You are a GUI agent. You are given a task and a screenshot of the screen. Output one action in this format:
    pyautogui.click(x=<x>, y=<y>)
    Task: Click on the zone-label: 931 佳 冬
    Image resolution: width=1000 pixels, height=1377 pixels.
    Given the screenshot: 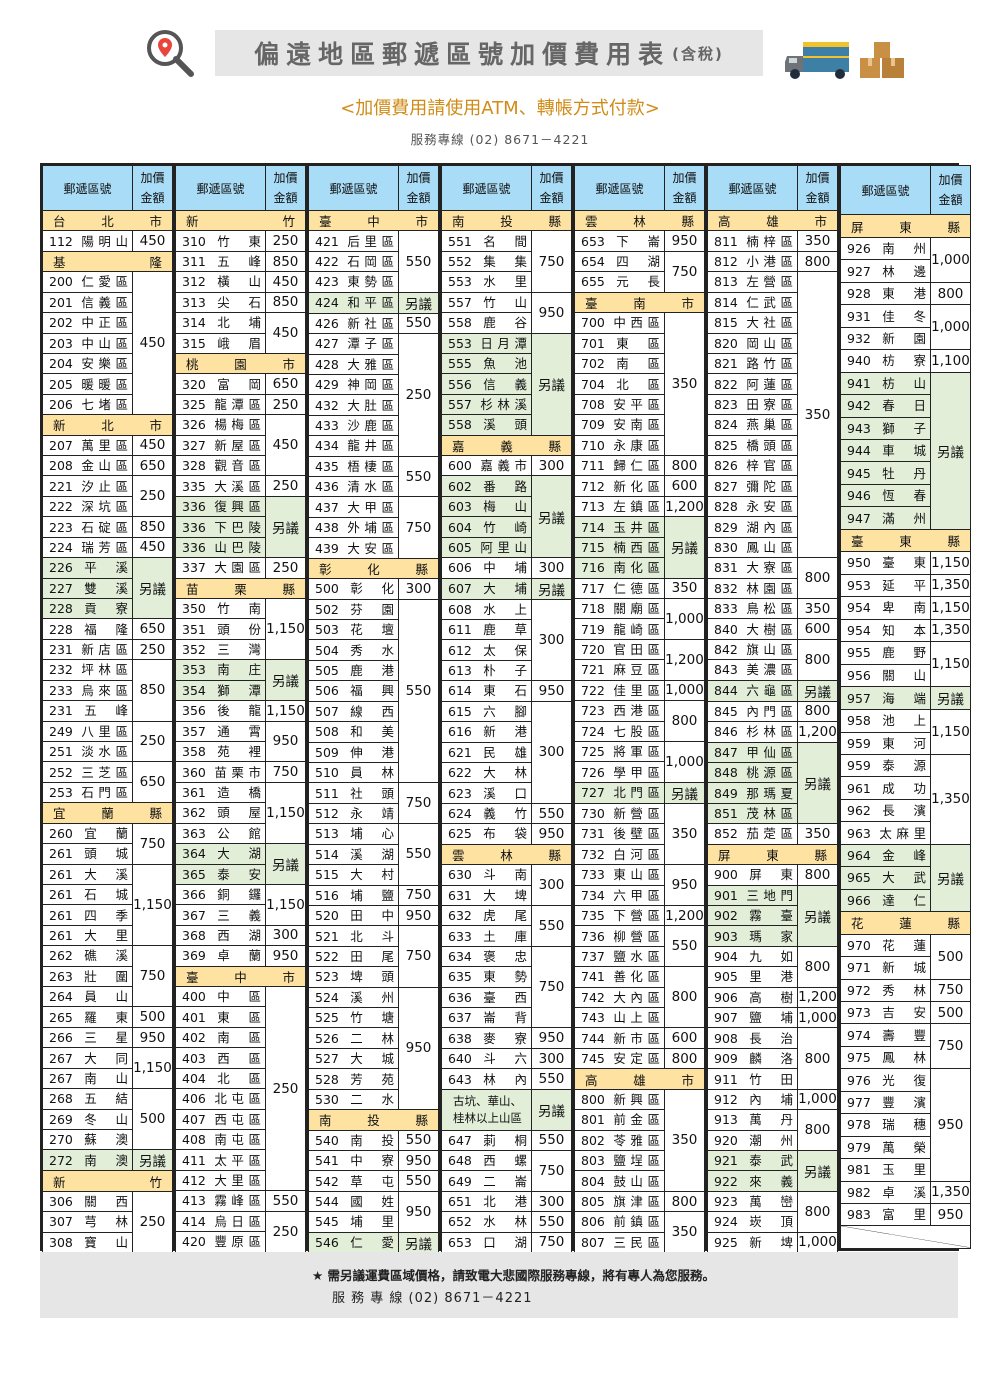 What is the action you would take?
    pyautogui.click(x=886, y=316)
    